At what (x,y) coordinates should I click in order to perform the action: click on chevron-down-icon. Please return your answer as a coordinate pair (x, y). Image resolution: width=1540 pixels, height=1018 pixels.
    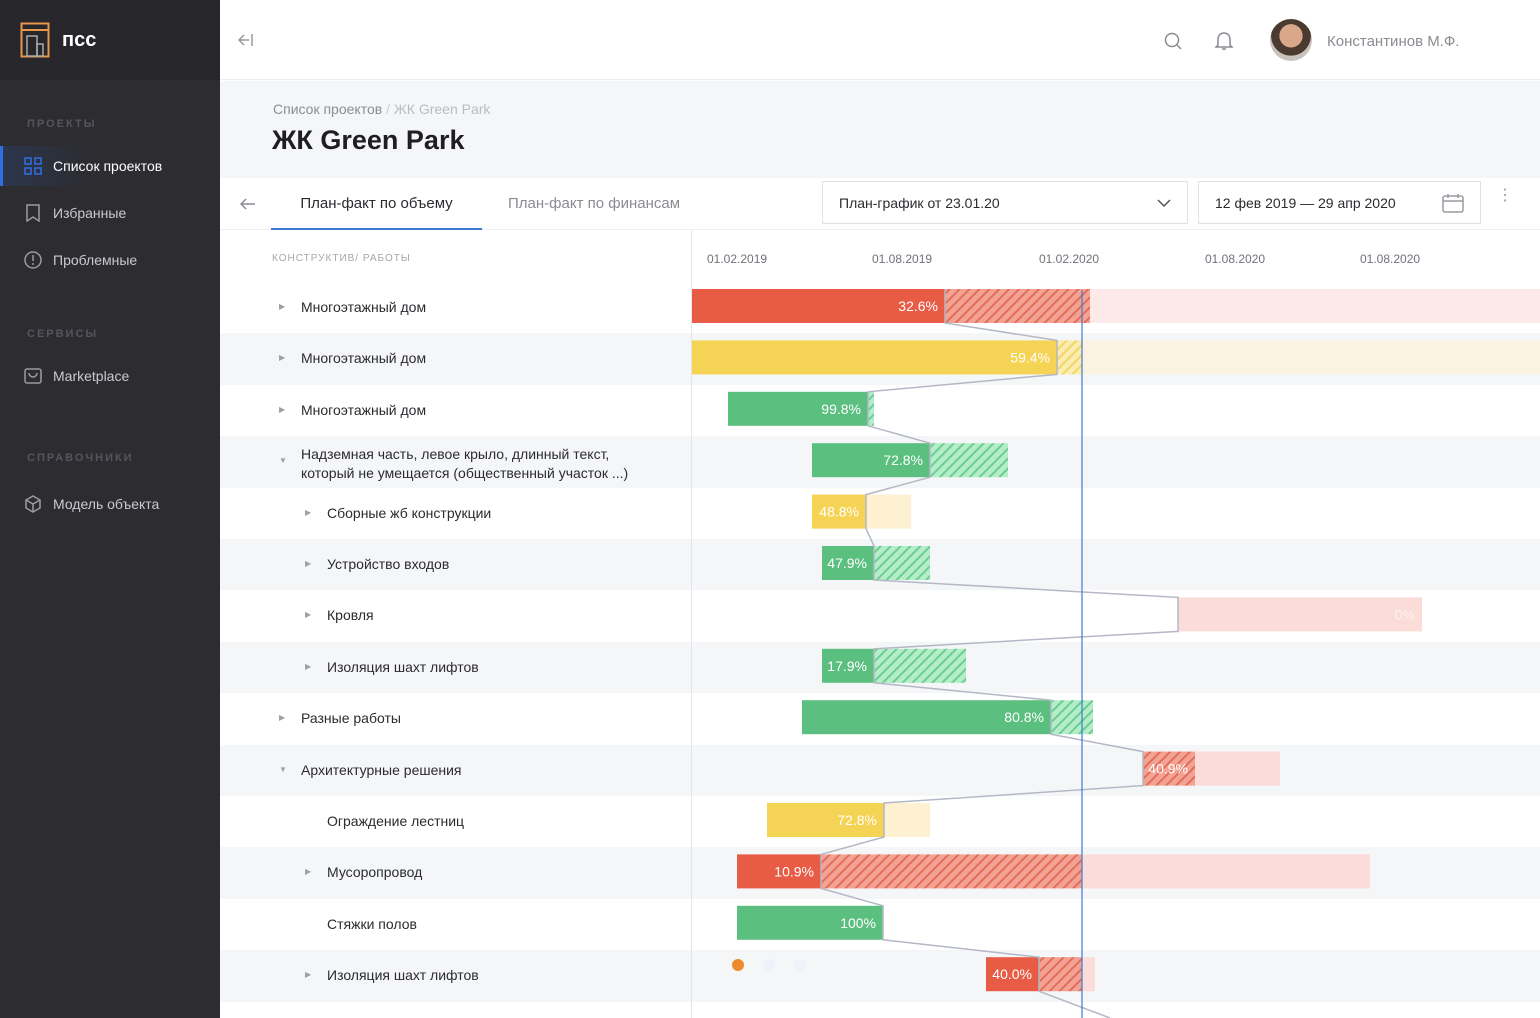
    Looking at the image, I should click on (1164, 202).